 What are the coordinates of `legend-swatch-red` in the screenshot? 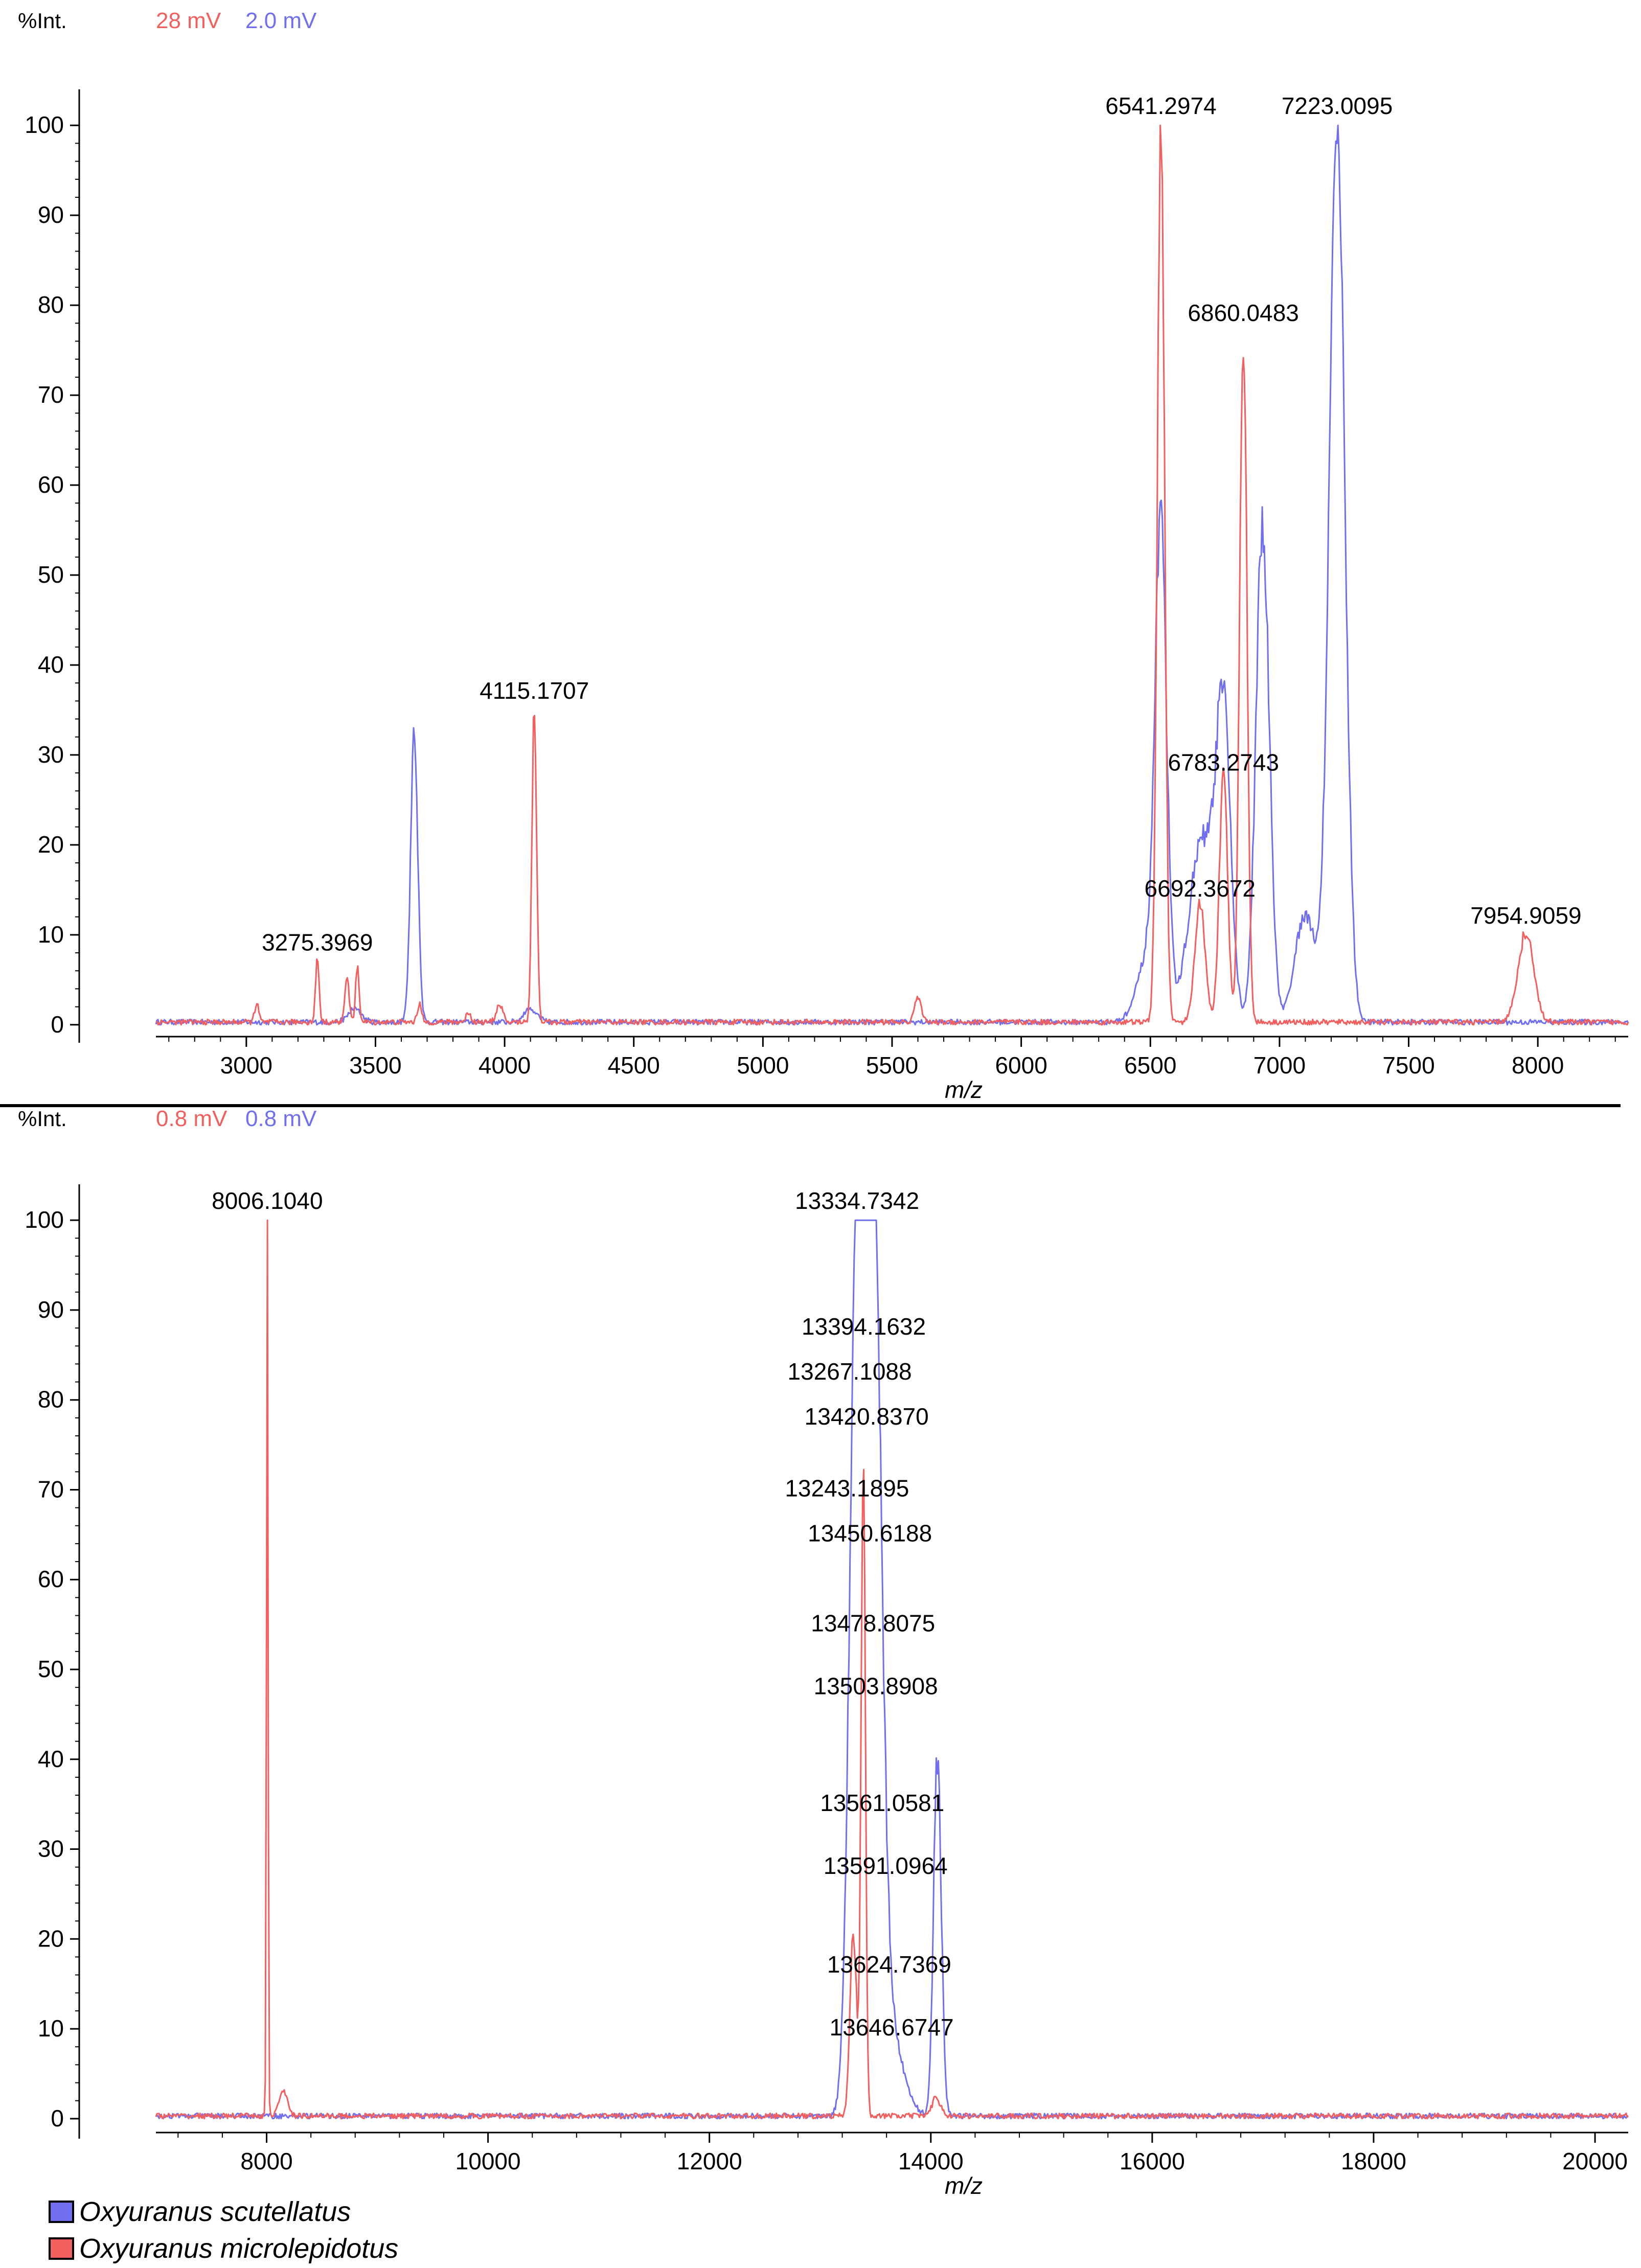 It's located at (62, 2248).